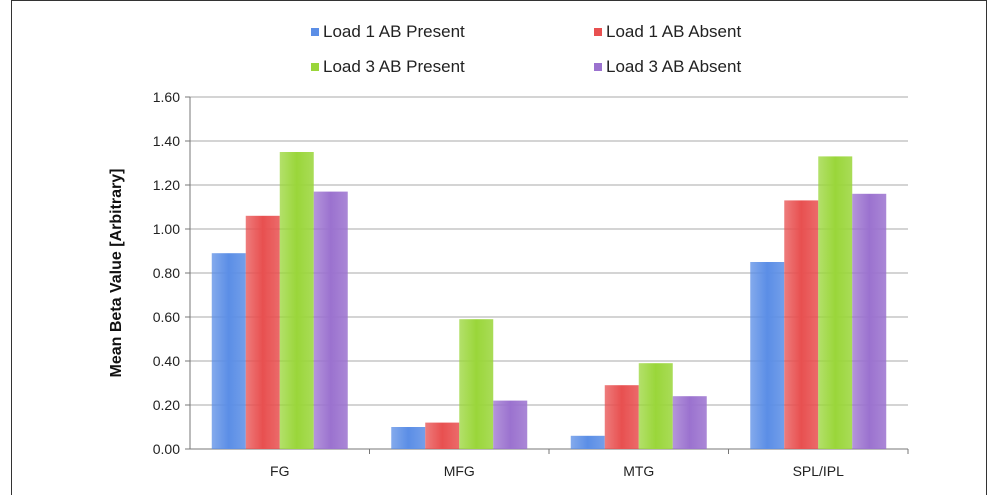 The height and width of the screenshot is (495, 1001). I want to click on y-axis-label: Mean Beta Value [Arbitrary], so click(116, 273).